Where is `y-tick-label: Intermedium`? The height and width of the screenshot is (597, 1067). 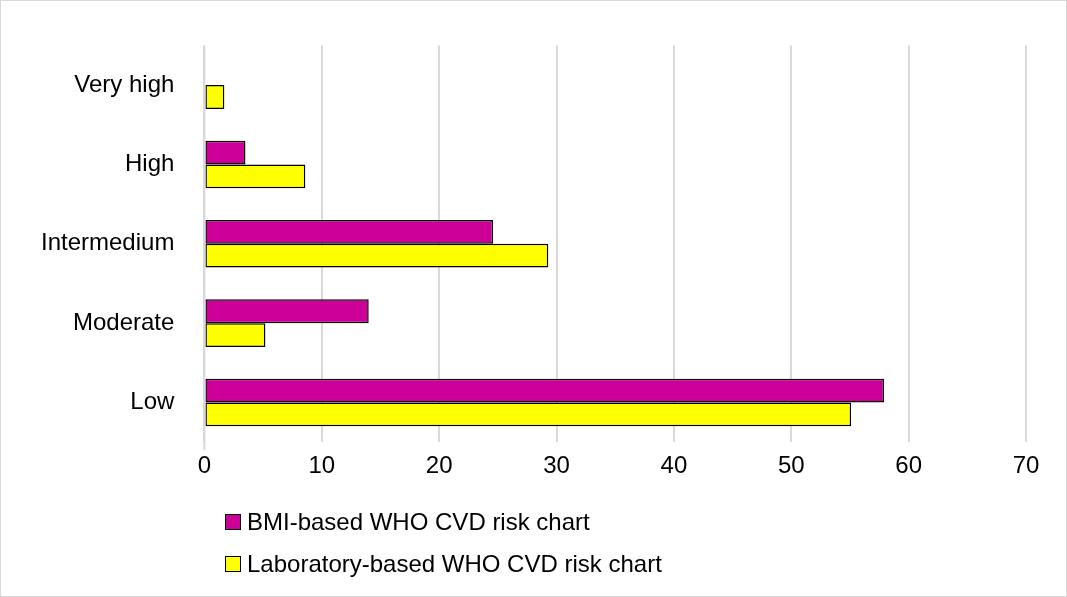
y-tick-label: Intermedium is located at coordinates (107, 242).